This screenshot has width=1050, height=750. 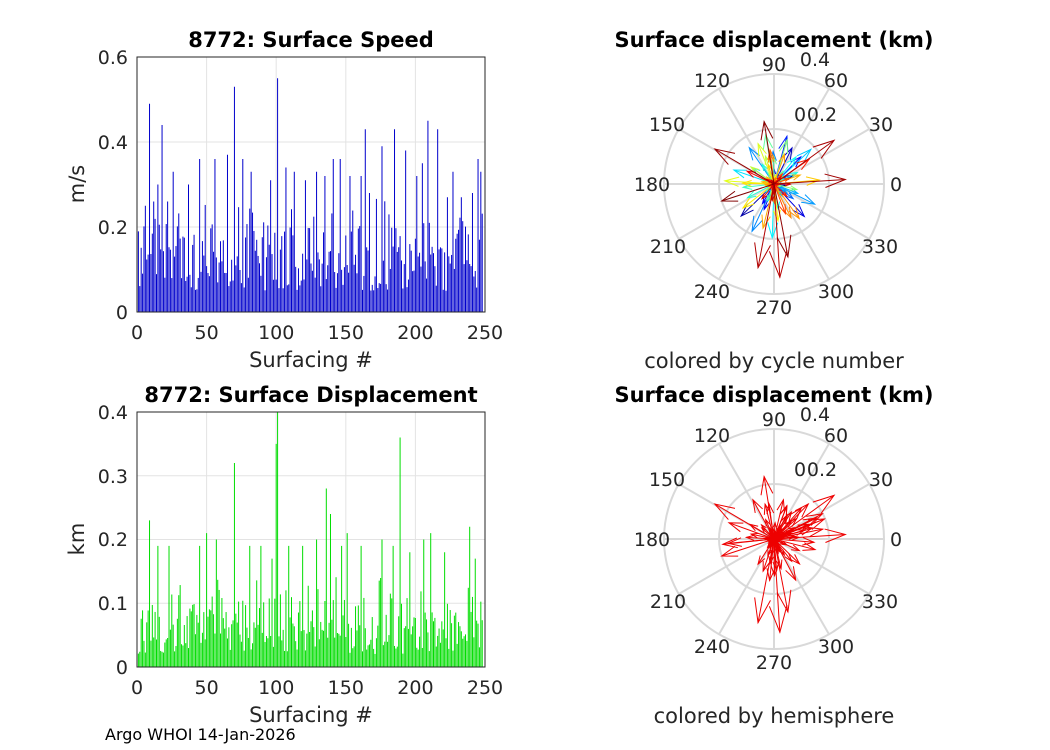 I want to click on polar-hemisphere-angle-label: 90, so click(x=774, y=420).